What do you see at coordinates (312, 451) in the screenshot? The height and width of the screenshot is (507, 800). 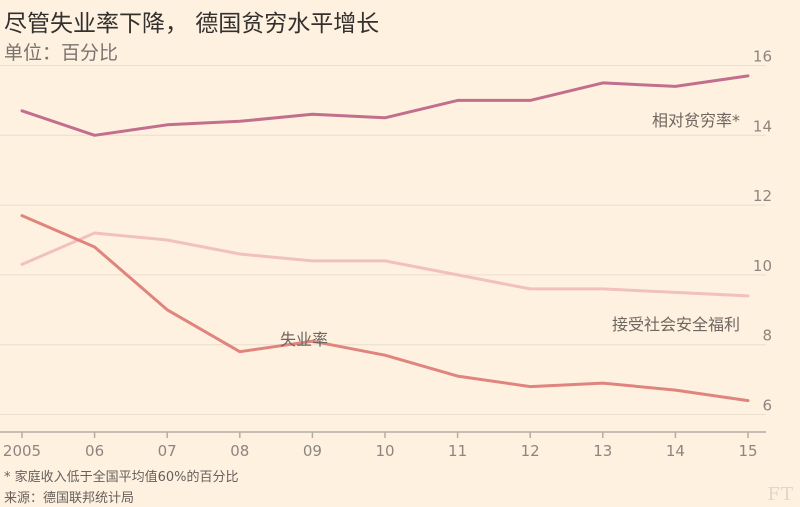 I see `x-tick-label: 09` at bounding box center [312, 451].